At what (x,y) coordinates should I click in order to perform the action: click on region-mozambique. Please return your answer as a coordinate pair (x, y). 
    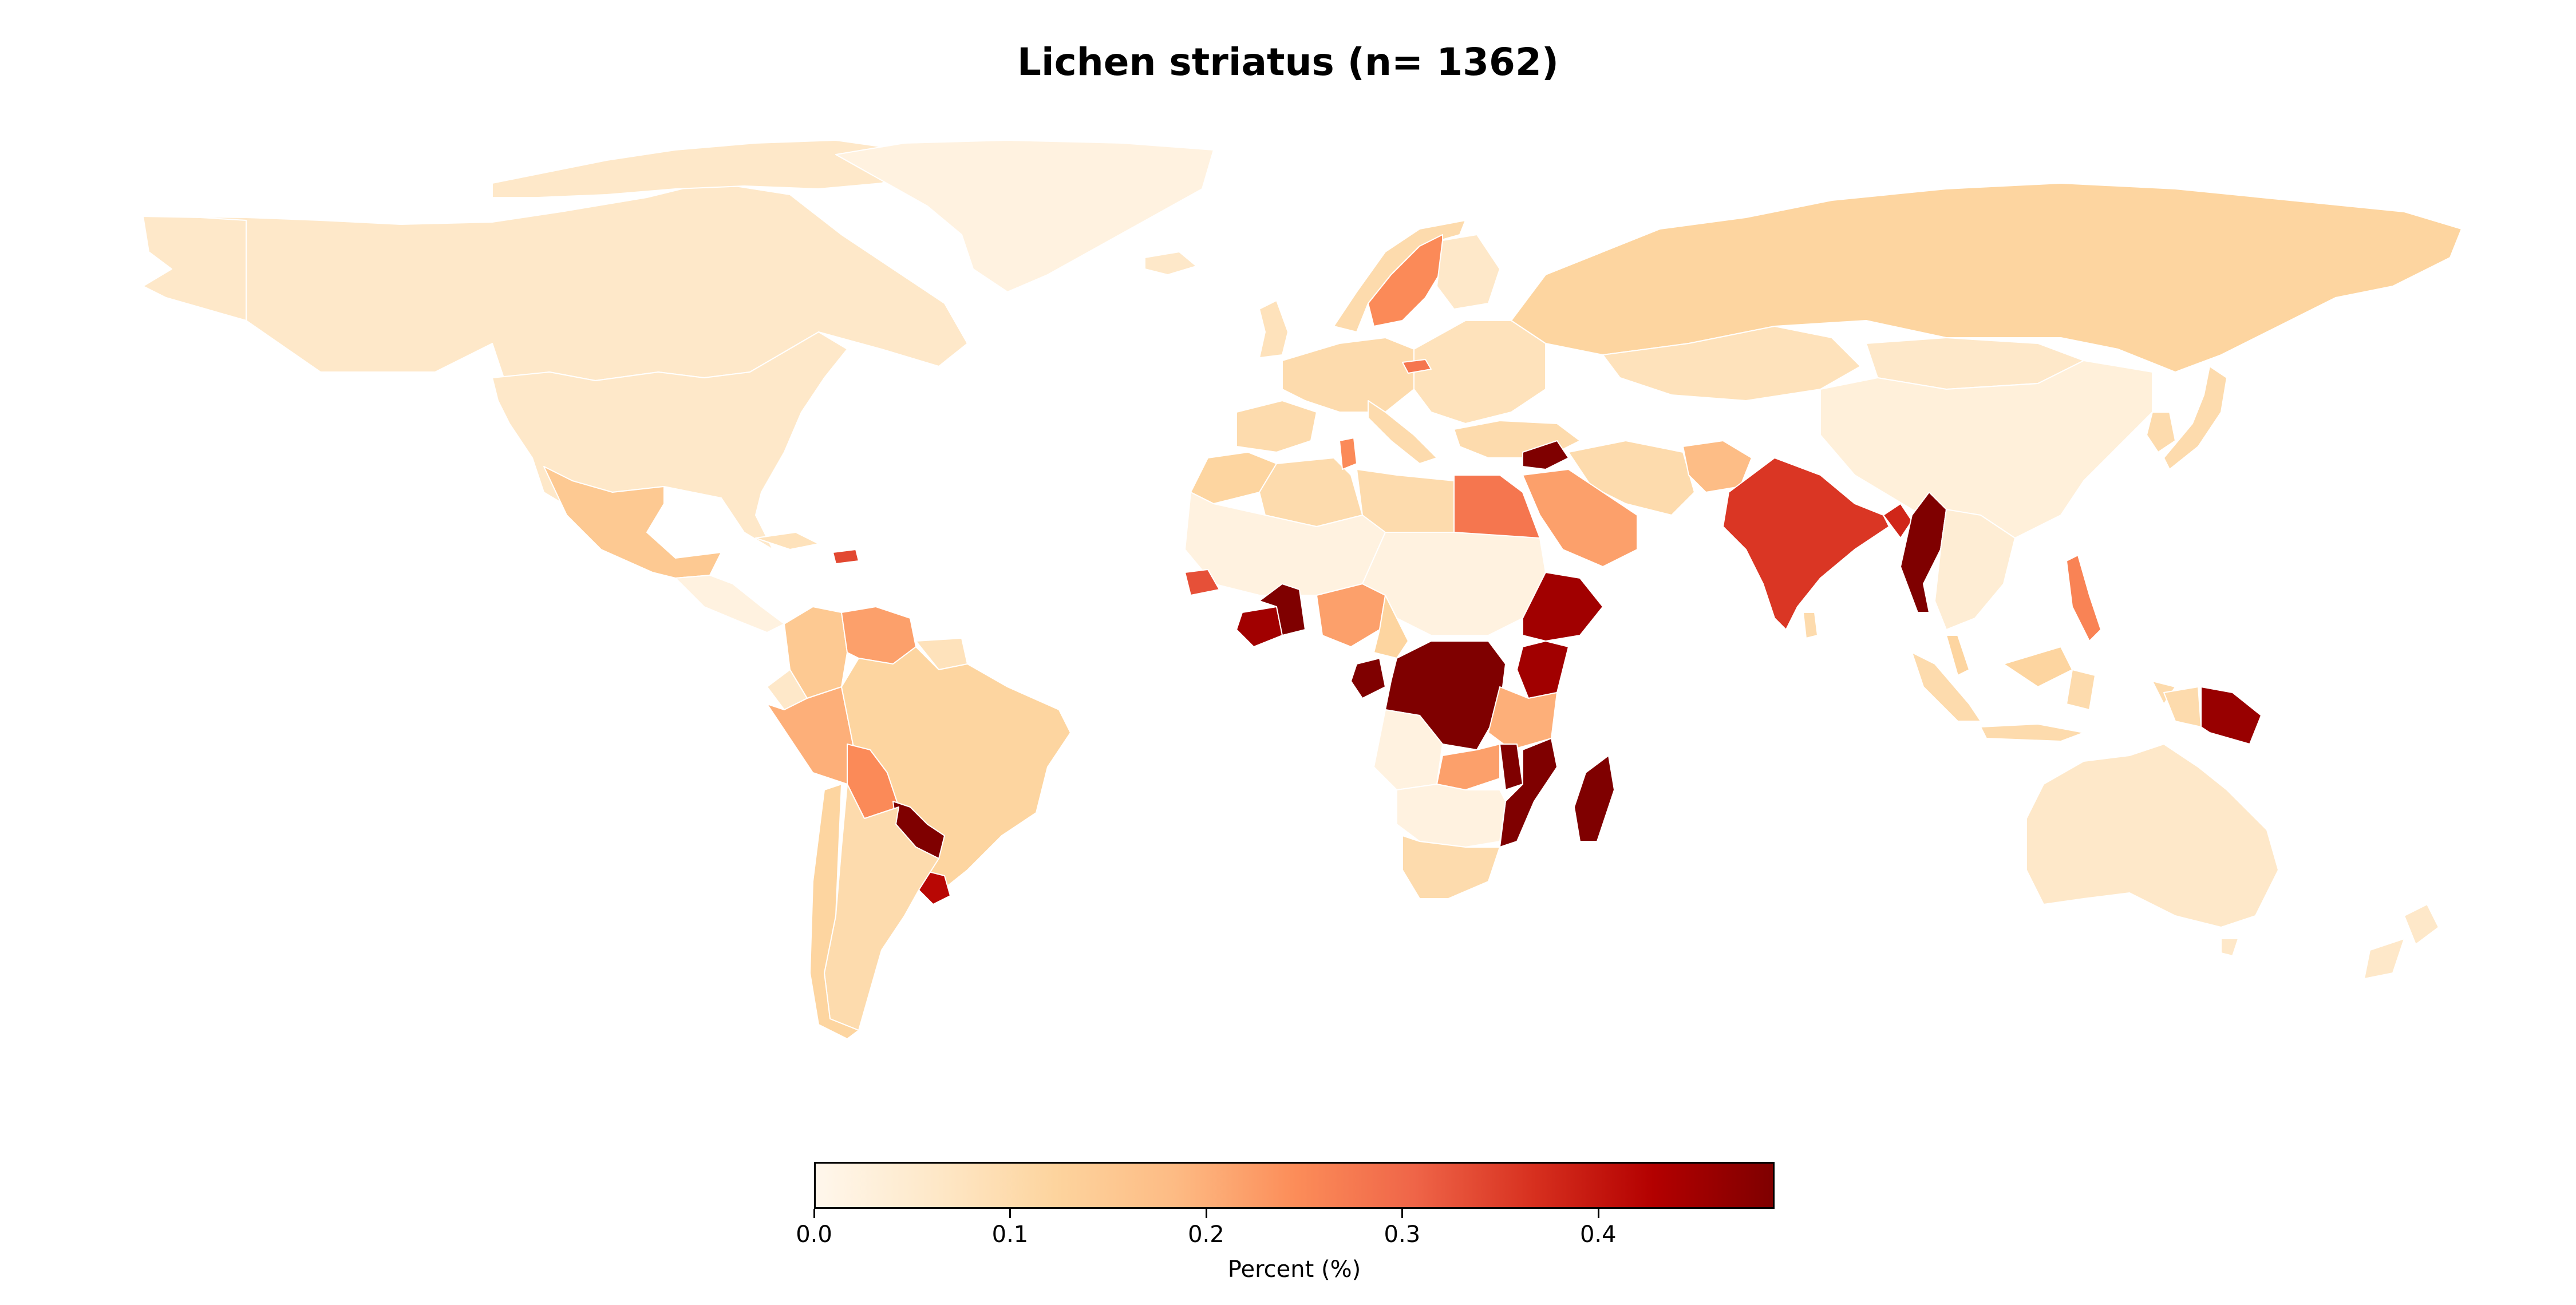
    Looking at the image, I should click on (1528, 793).